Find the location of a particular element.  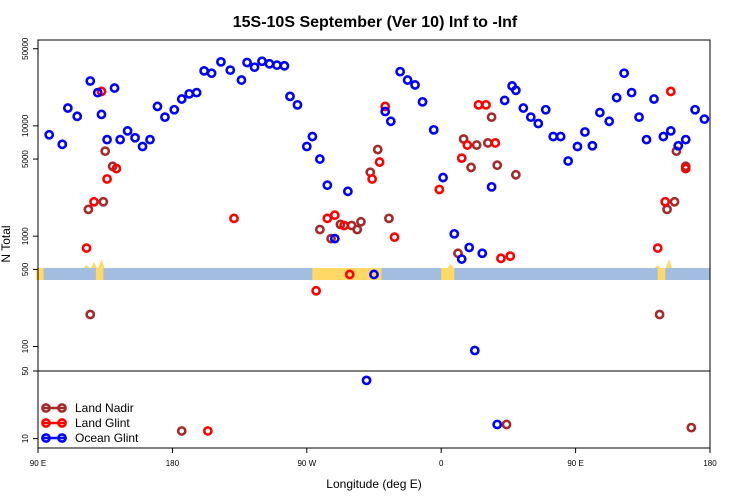

x-tick-label: 90 E is located at coordinates (38, 463).